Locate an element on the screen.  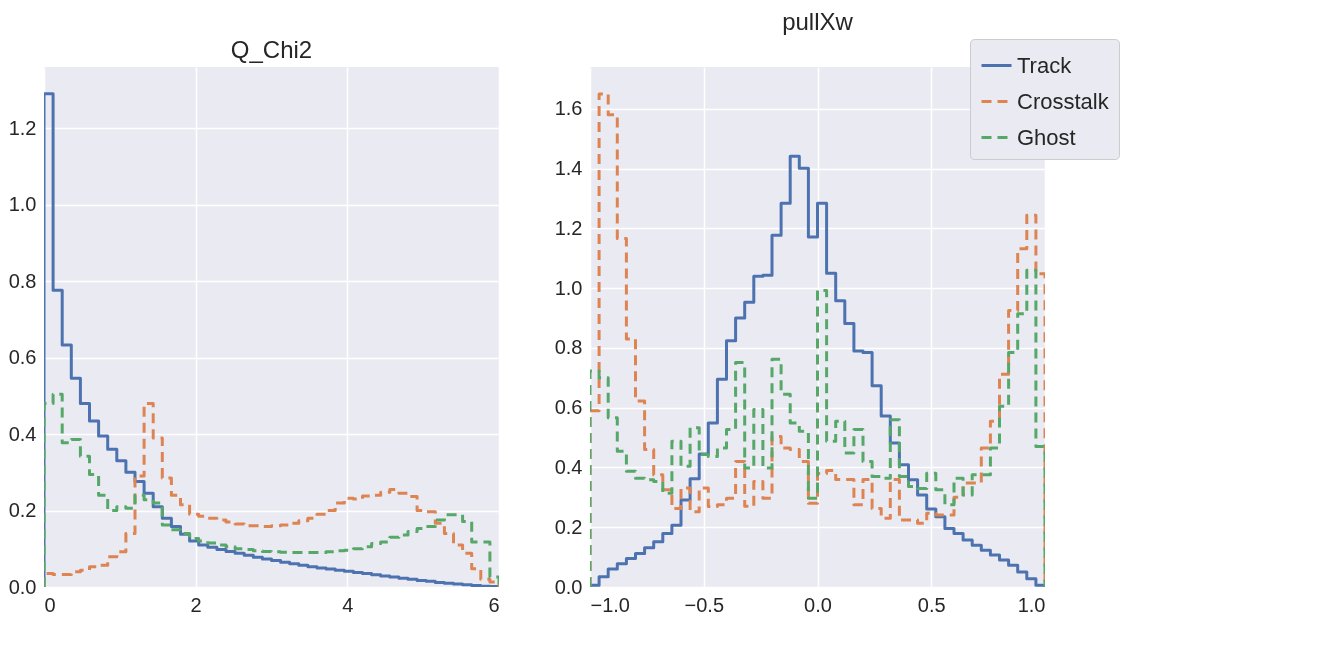
y-tick-label: 1.4 is located at coordinates (568, 168).